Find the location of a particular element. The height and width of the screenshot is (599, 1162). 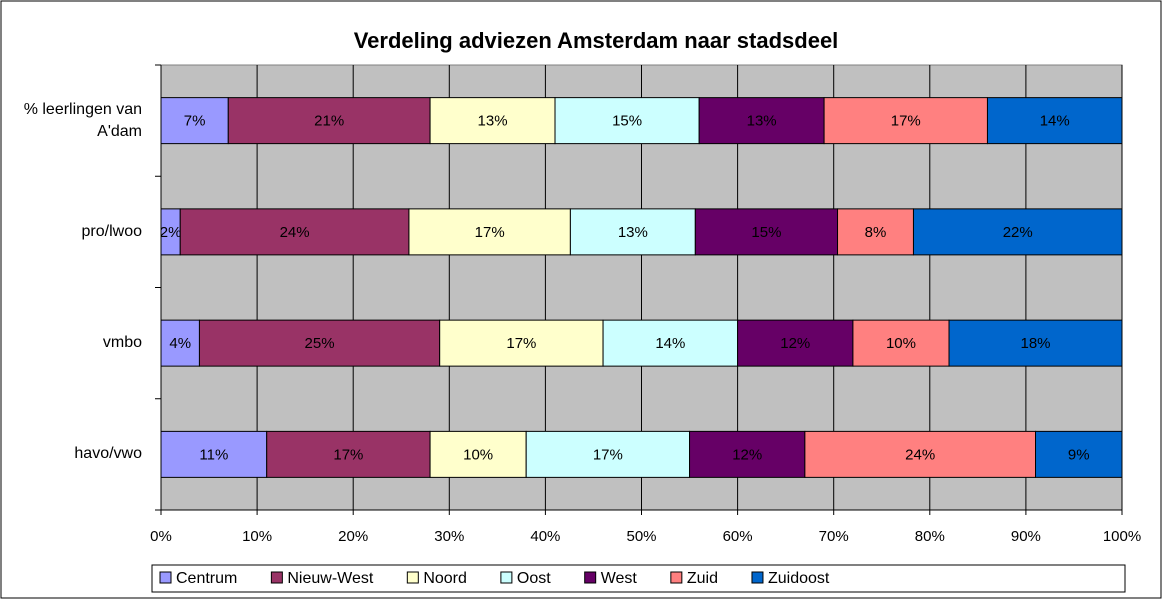

data-label: 11% is located at coordinates (213, 454).